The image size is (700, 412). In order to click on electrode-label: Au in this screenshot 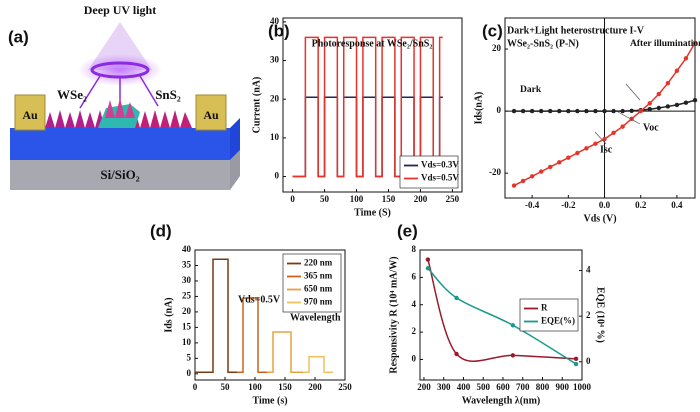, I will do `click(30, 115)`.